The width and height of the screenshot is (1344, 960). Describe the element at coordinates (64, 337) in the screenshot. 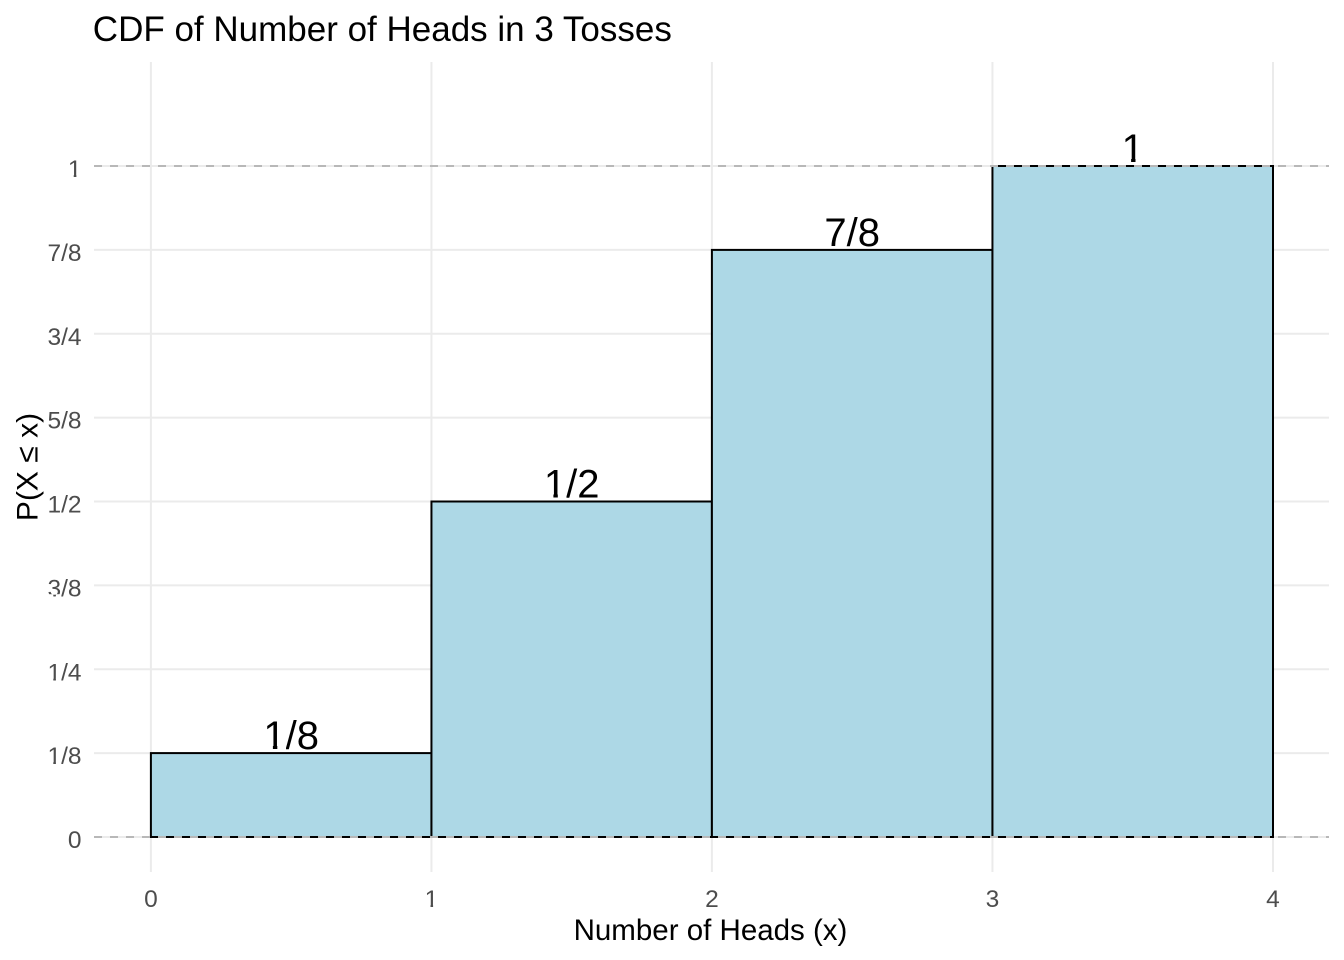

I see `svg-text: 3/4` at that location.